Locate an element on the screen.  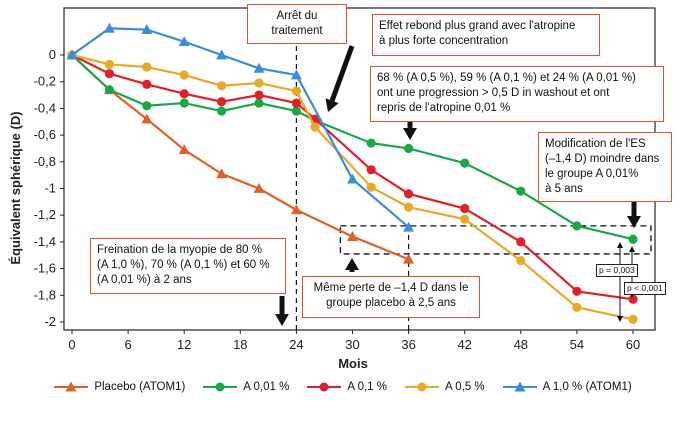
y-tick-label: -0,4 is located at coordinates (45, 107).